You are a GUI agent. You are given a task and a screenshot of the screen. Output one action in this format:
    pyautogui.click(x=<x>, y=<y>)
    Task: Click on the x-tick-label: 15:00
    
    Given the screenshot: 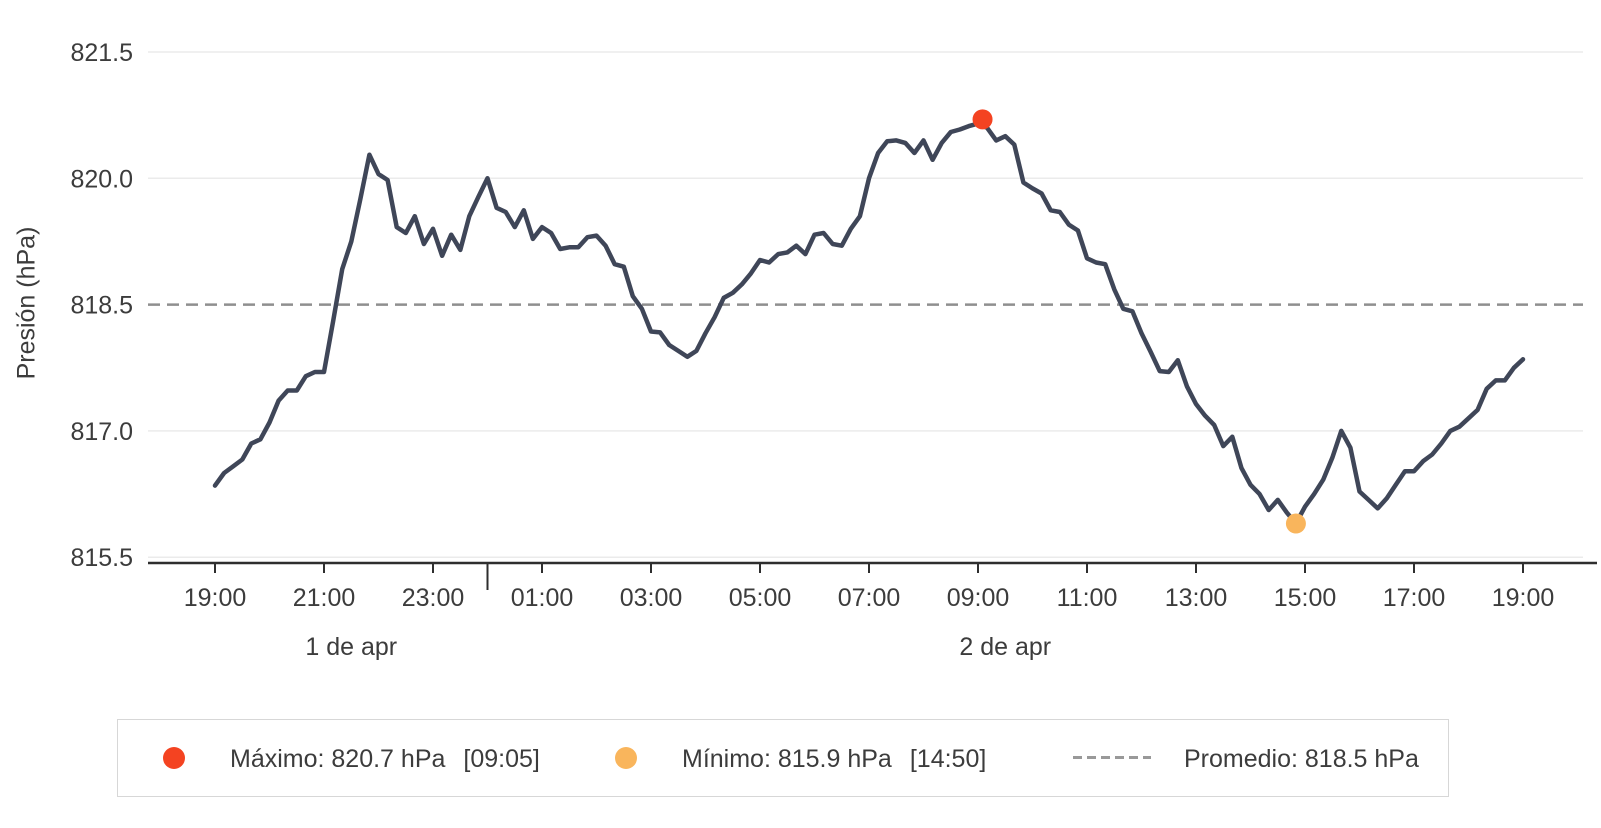 What is the action you would take?
    pyautogui.click(x=1305, y=598)
    